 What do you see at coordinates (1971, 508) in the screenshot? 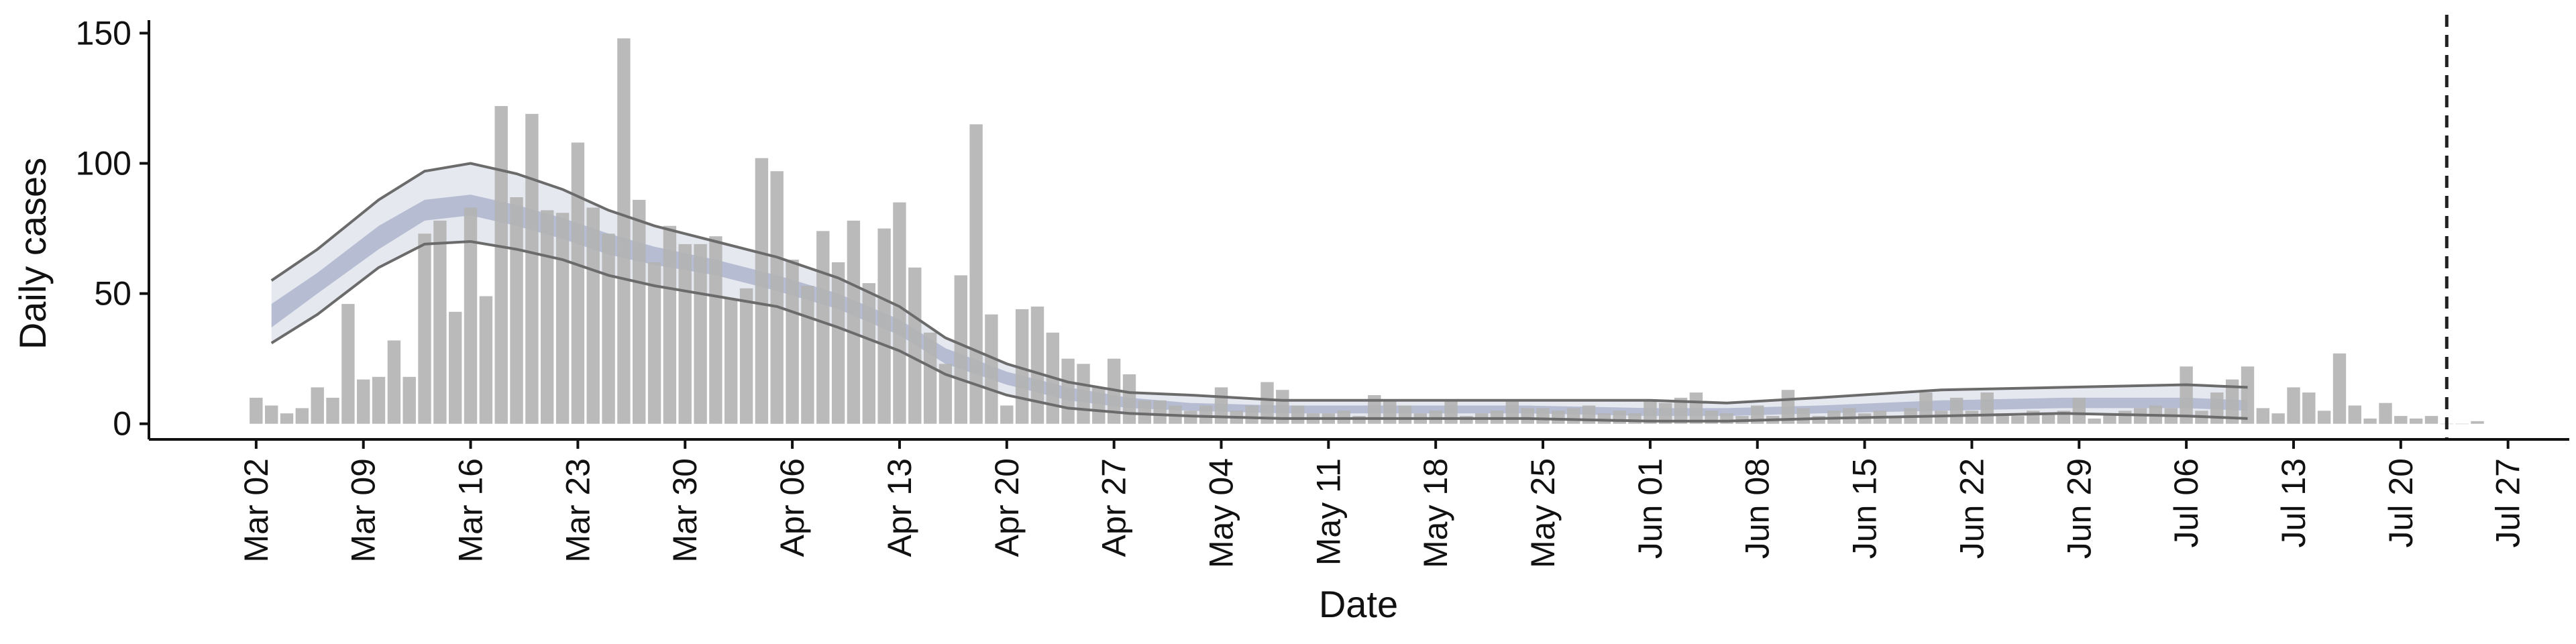
I see `x-tick-label: Jun 22` at bounding box center [1971, 508].